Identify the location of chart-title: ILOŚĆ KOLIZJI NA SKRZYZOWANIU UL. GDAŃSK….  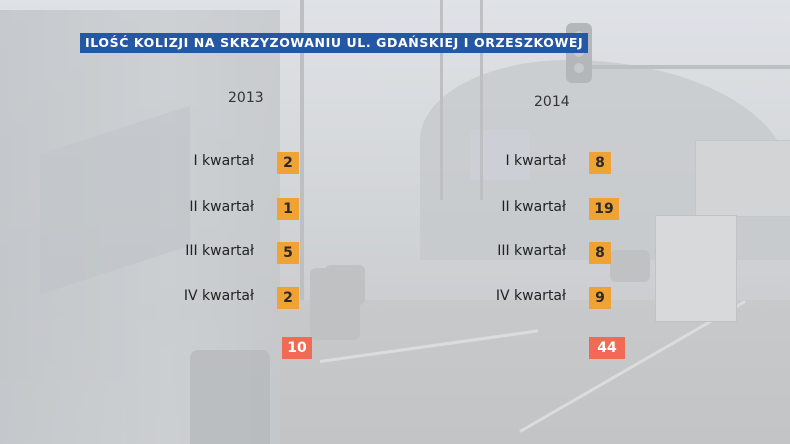
(334, 43).